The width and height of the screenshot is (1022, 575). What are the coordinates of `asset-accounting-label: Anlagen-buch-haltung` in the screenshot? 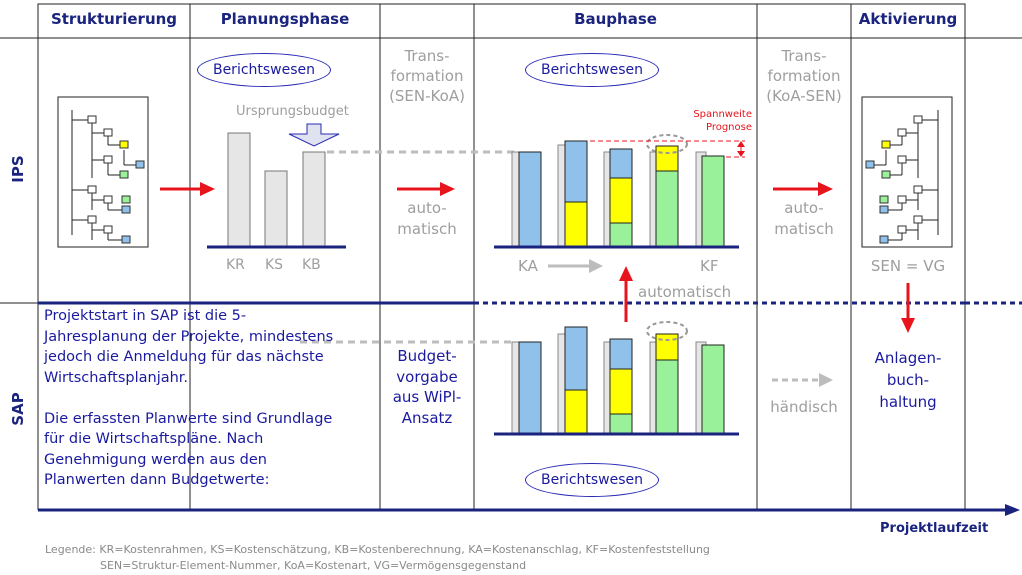 It's located at (908, 380).